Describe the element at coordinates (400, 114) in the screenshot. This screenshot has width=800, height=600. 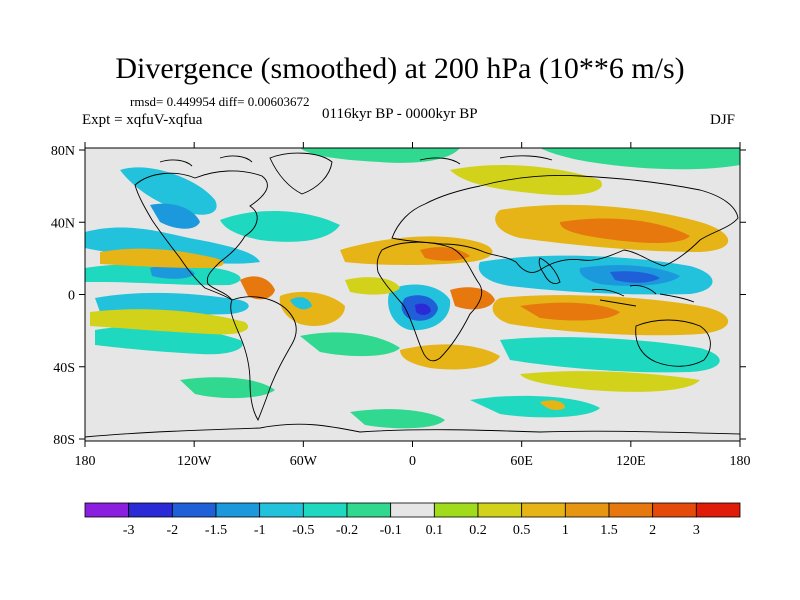
I see `period-label: 0116kyr BP - 0000kyr BP` at that location.